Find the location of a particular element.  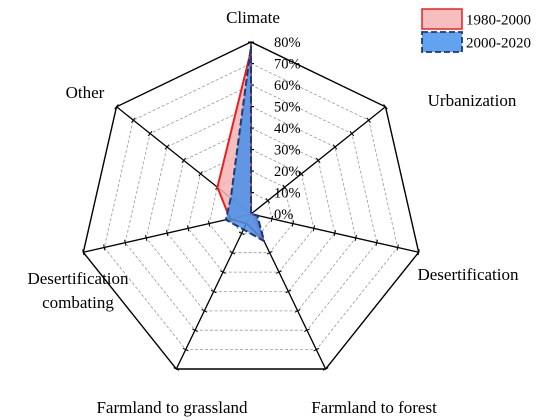

tick-label: 80% is located at coordinates (287, 43).